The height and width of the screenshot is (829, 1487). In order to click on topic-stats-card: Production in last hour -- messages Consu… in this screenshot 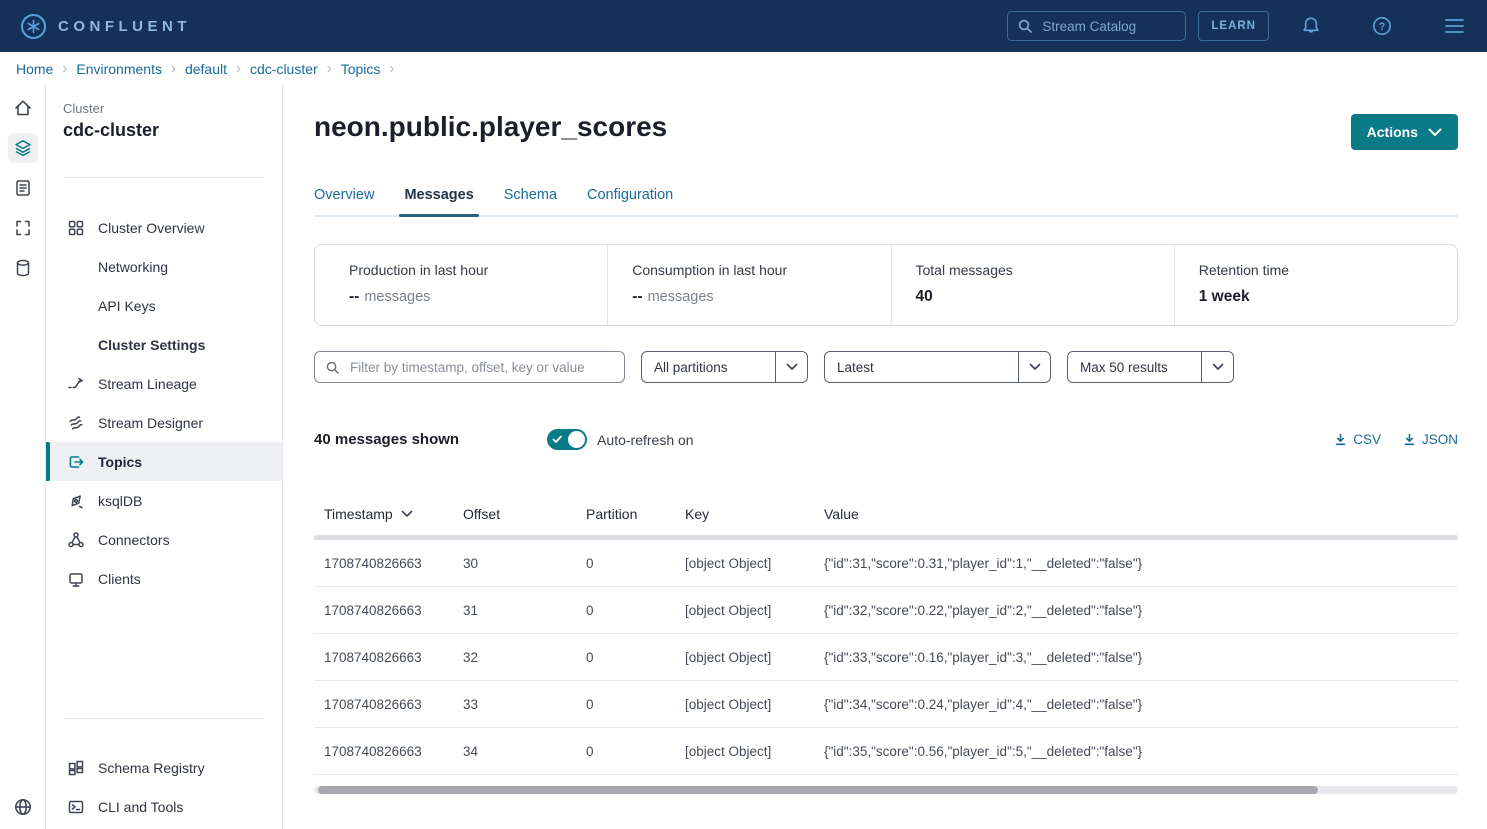, I will do `click(886, 285)`.